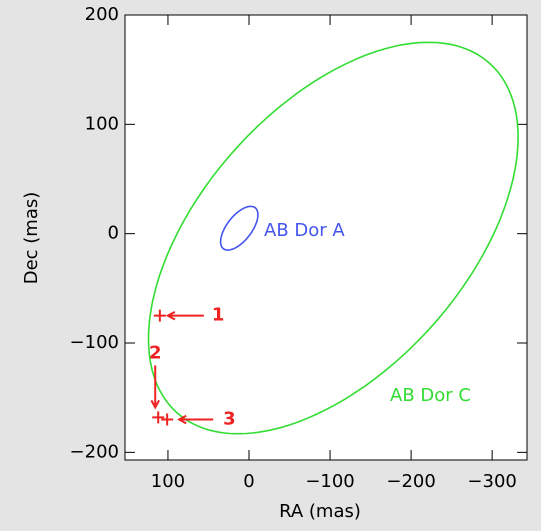 The height and width of the screenshot is (531, 541). What do you see at coordinates (155, 352) in the screenshot?
I see `point-label: 2` at bounding box center [155, 352].